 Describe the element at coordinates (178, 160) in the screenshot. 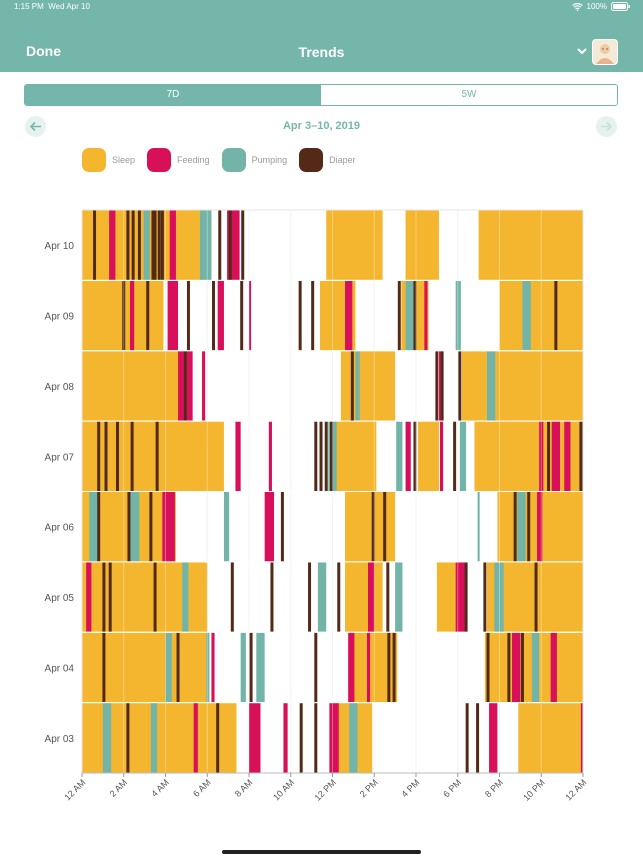

I see `legend-feeding: Feeding` at that location.